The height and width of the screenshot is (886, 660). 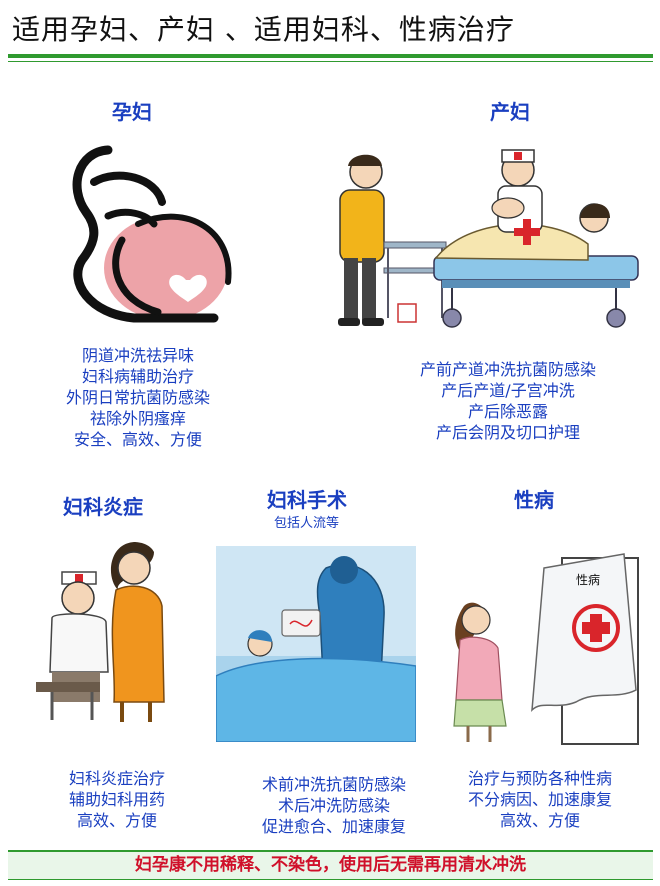 What do you see at coordinates (539, 820) in the screenshot?
I see `std-line: 高效、方便` at bounding box center [539, 820].